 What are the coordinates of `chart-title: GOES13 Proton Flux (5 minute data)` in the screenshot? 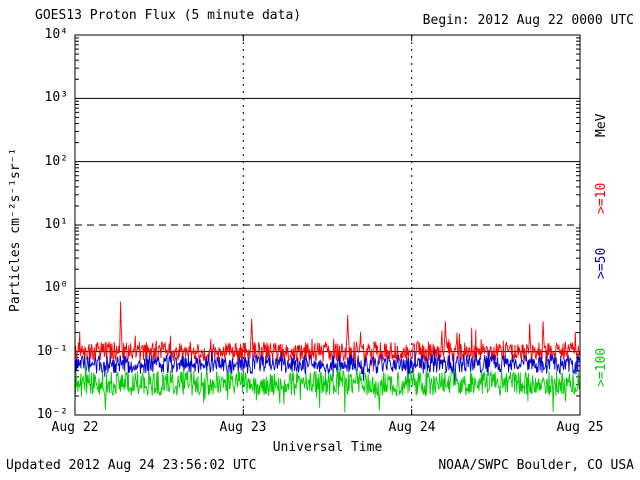 It's located at (168, 15).